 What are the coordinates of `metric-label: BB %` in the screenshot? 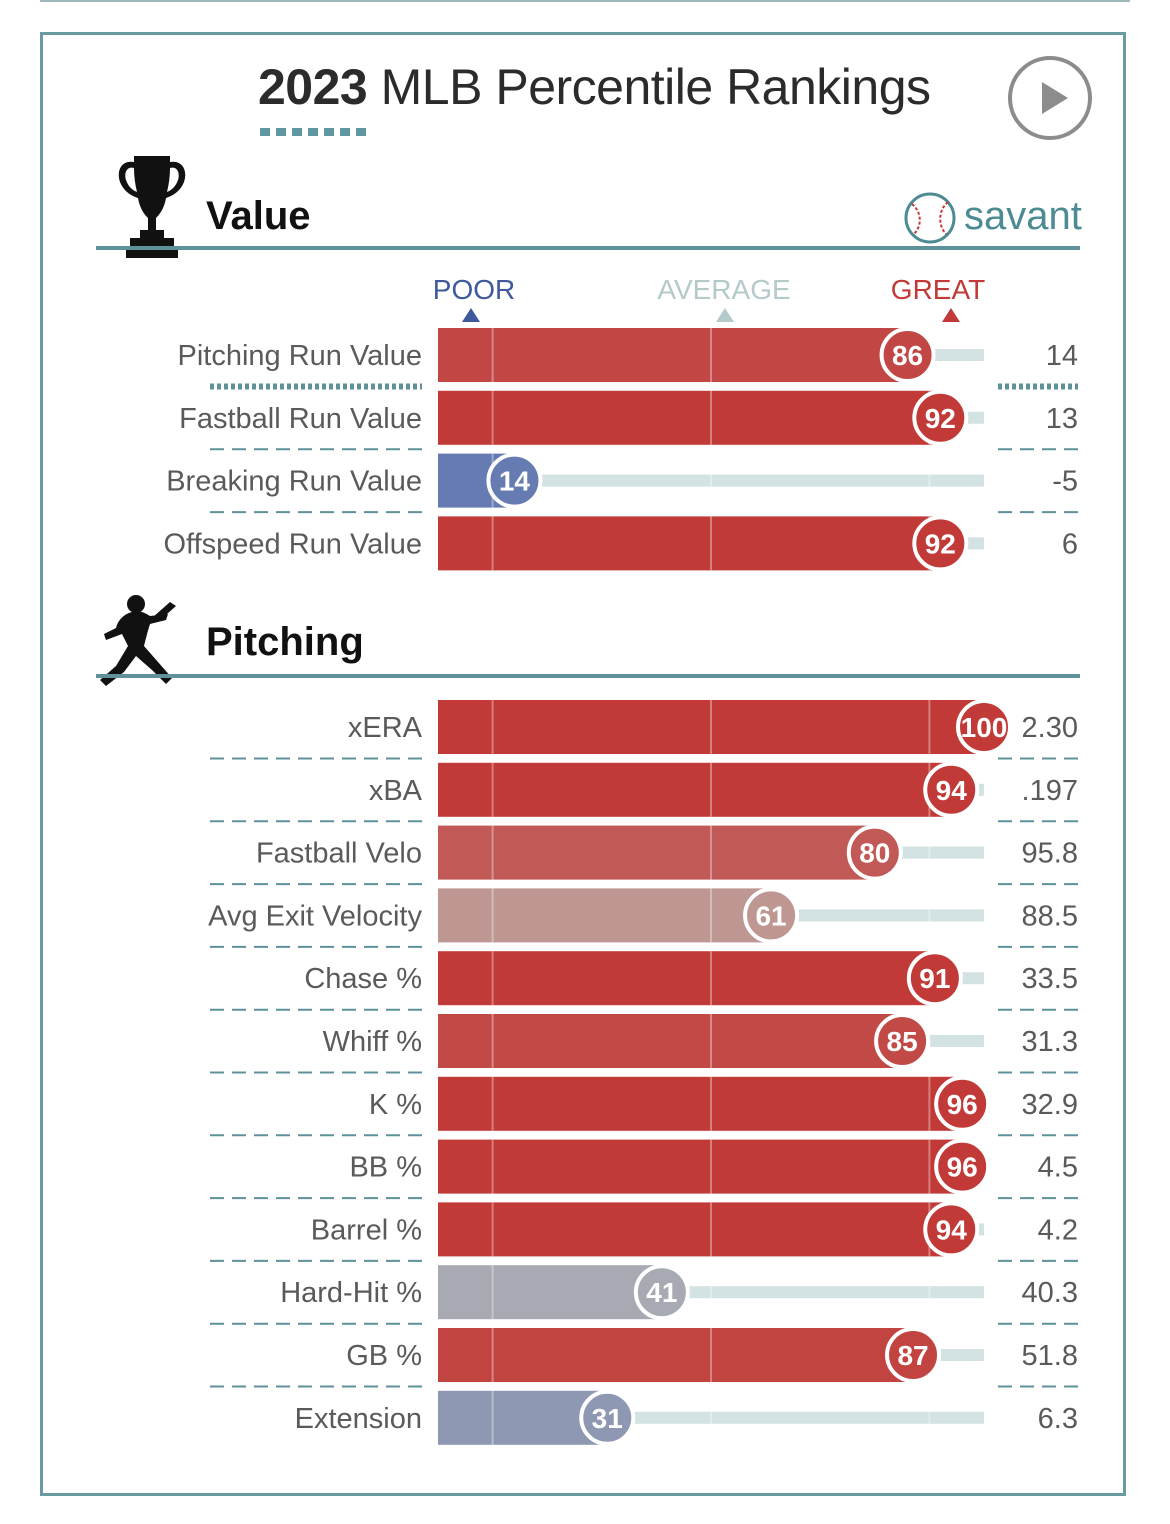 It's located at (385, 1168).